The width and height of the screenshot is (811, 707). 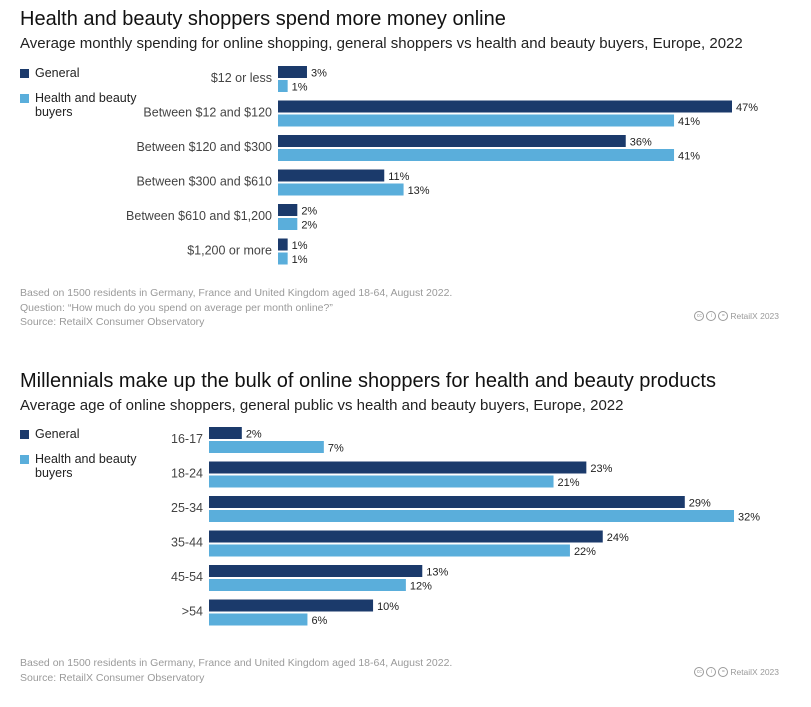 I want to click on category-label: Between $610 and $1,200, so click(x=199, y=216).